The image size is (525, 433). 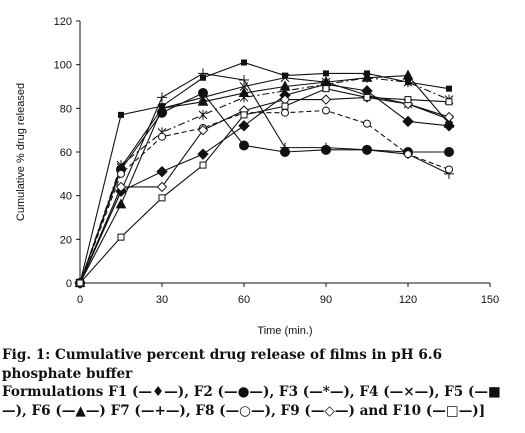 What do you see at coordinates (121, 167) in the screenshot?
I see `data-point-f4` at bounding box center [121, 167].